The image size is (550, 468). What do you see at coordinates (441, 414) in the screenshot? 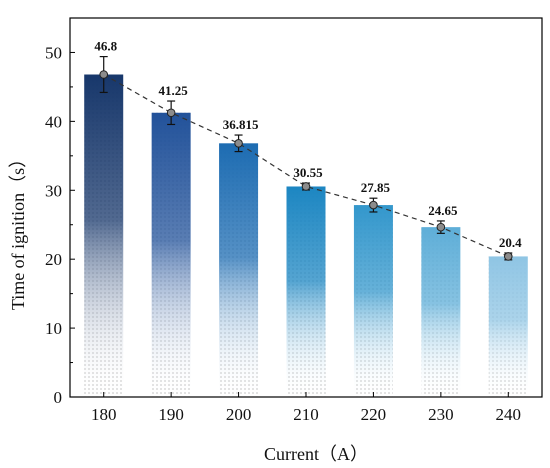
I see `x-tick-label: 230` at bounding box center [441, 414].